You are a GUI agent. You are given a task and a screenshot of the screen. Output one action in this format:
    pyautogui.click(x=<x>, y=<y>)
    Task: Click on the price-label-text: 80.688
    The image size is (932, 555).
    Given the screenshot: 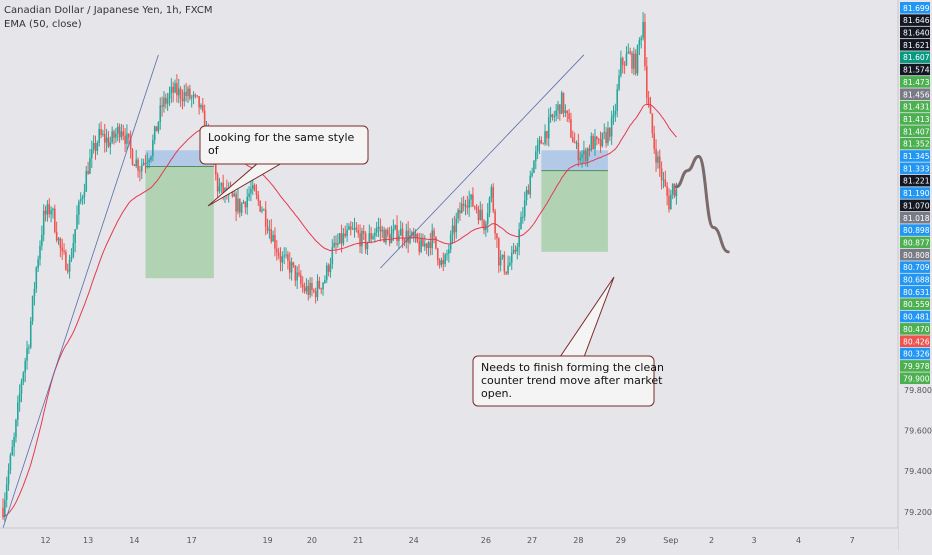 What is the action you would take?
    pyautogui.click(x=916, y=280)
    